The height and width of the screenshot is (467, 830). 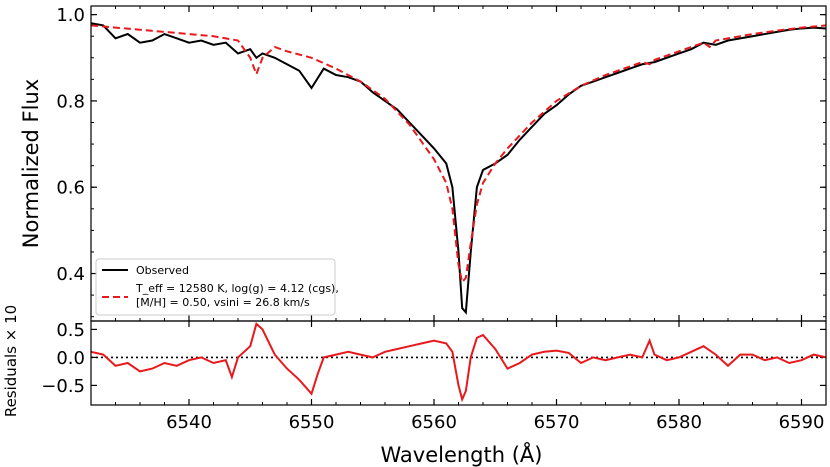 I want to click on res-y-tick-label-1: 0.0, so click(x=70, y=358).